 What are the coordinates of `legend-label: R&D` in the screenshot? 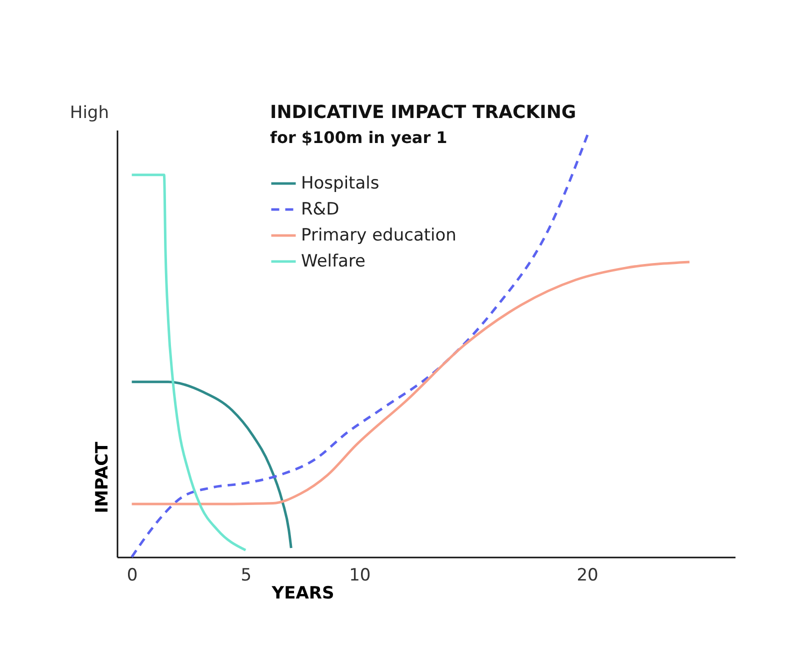 It's located at (320, 210).